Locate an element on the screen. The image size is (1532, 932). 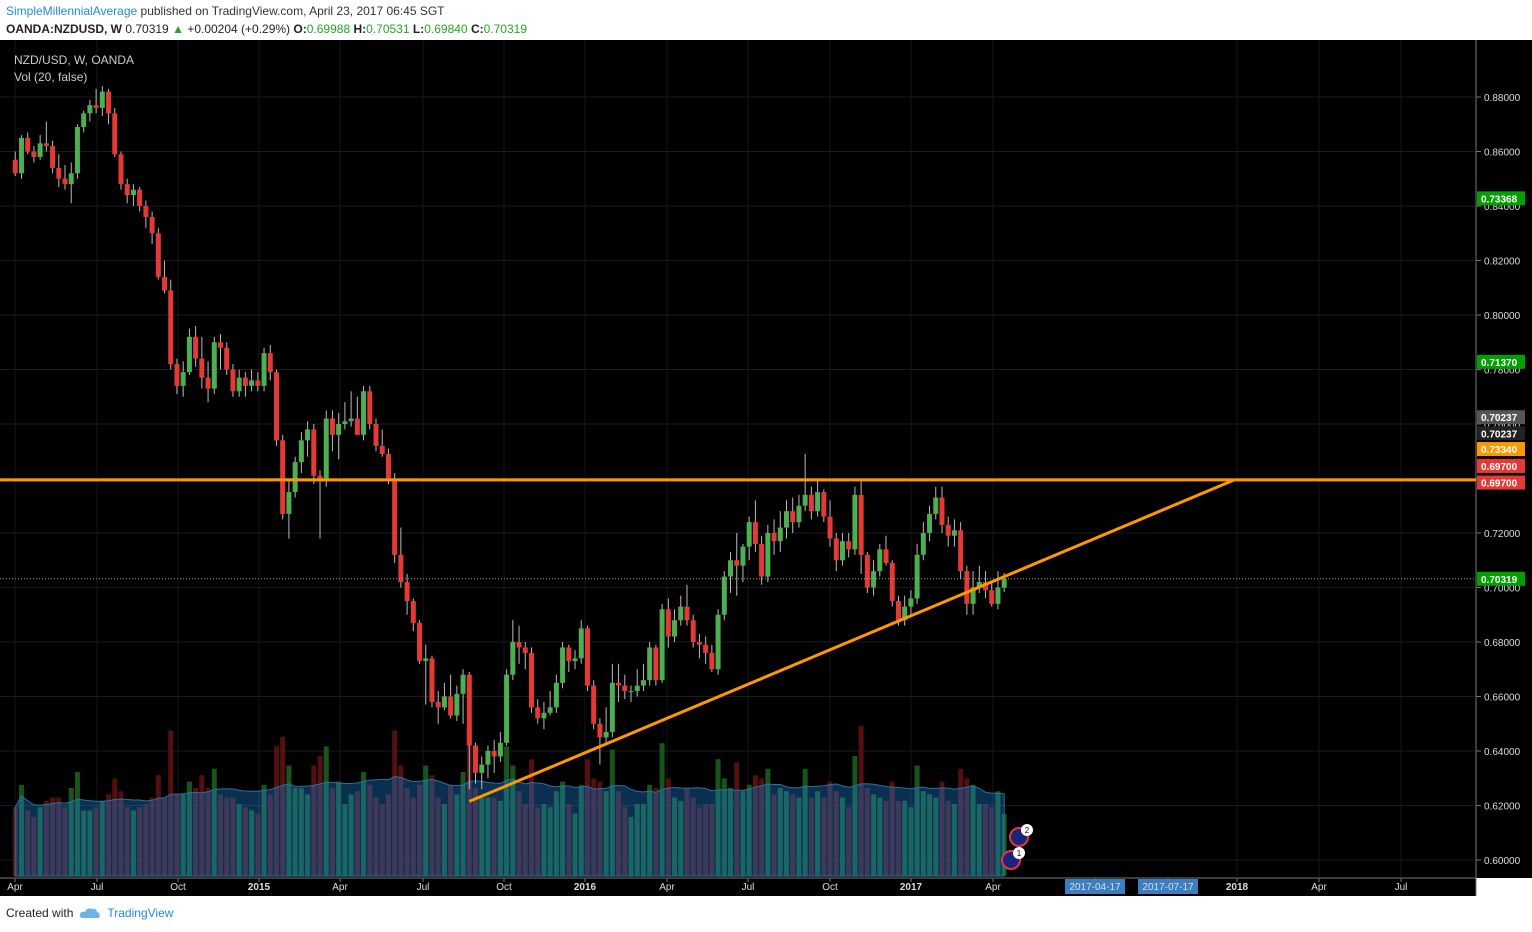
author-link: SimpleMillennialAverage is located at coordinates (72, 11).